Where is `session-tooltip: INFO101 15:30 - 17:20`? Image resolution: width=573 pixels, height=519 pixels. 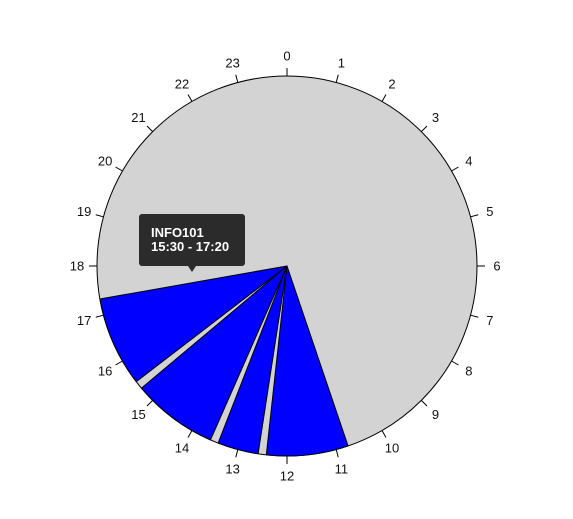 session-tooltip: INFO101 15:30 - 17:20 is located at coordinates (192, 240).